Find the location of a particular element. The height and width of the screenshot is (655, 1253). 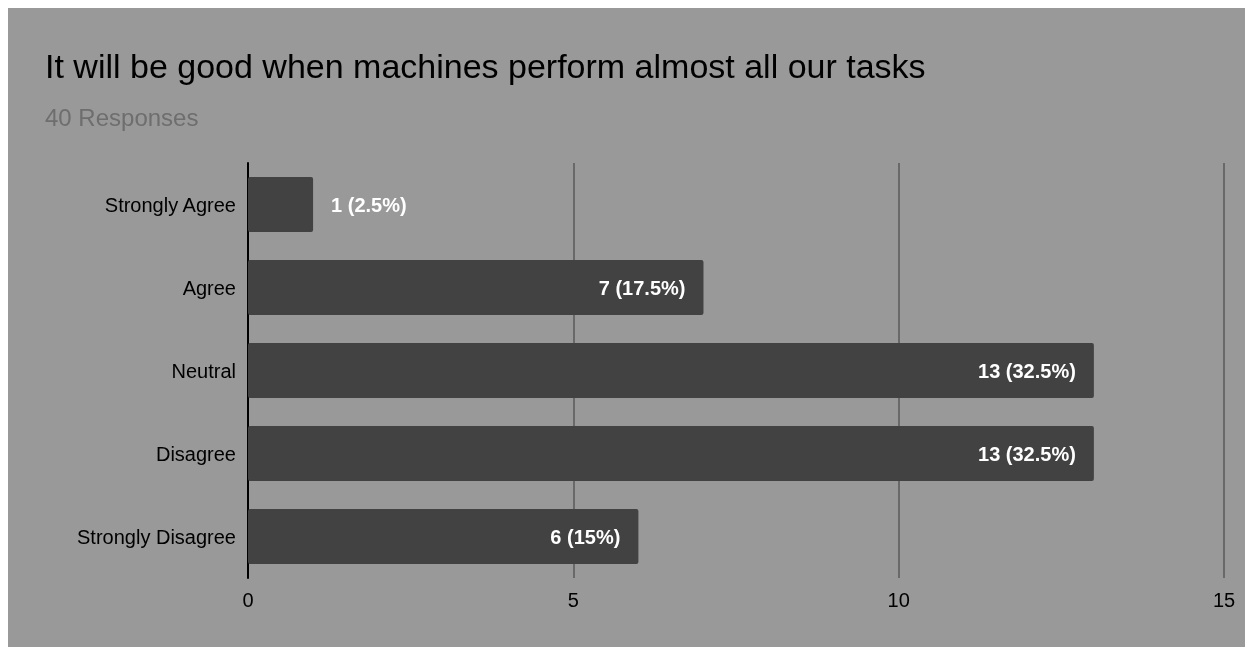

data-label: 1 (2.5%) is located at coordinates (369, 204).